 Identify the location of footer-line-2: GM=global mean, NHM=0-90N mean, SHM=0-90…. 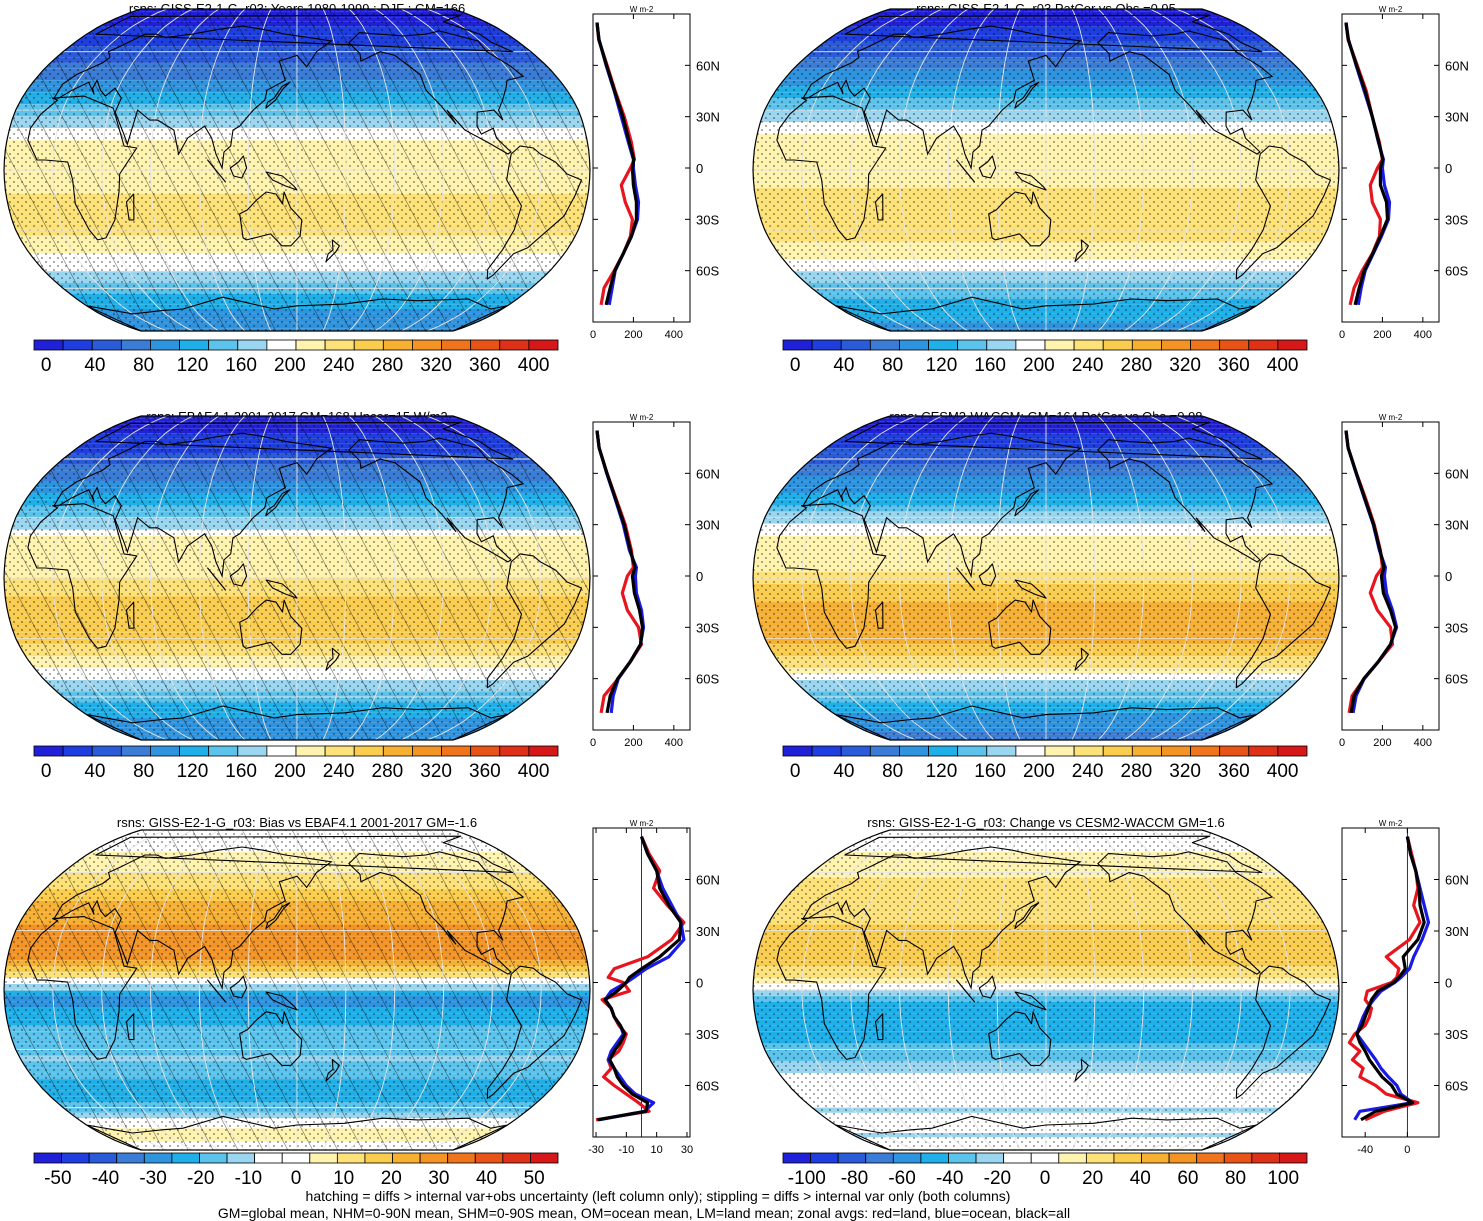
(644, 1213).